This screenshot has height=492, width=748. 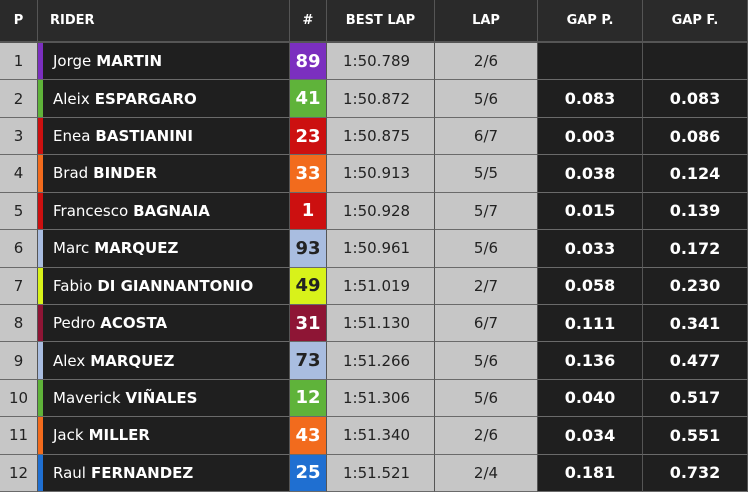 What do you see at coordinates (73, 285) in the screenshot?
I see `rider-first-name: Fabio` at bounding box center [73, 285].